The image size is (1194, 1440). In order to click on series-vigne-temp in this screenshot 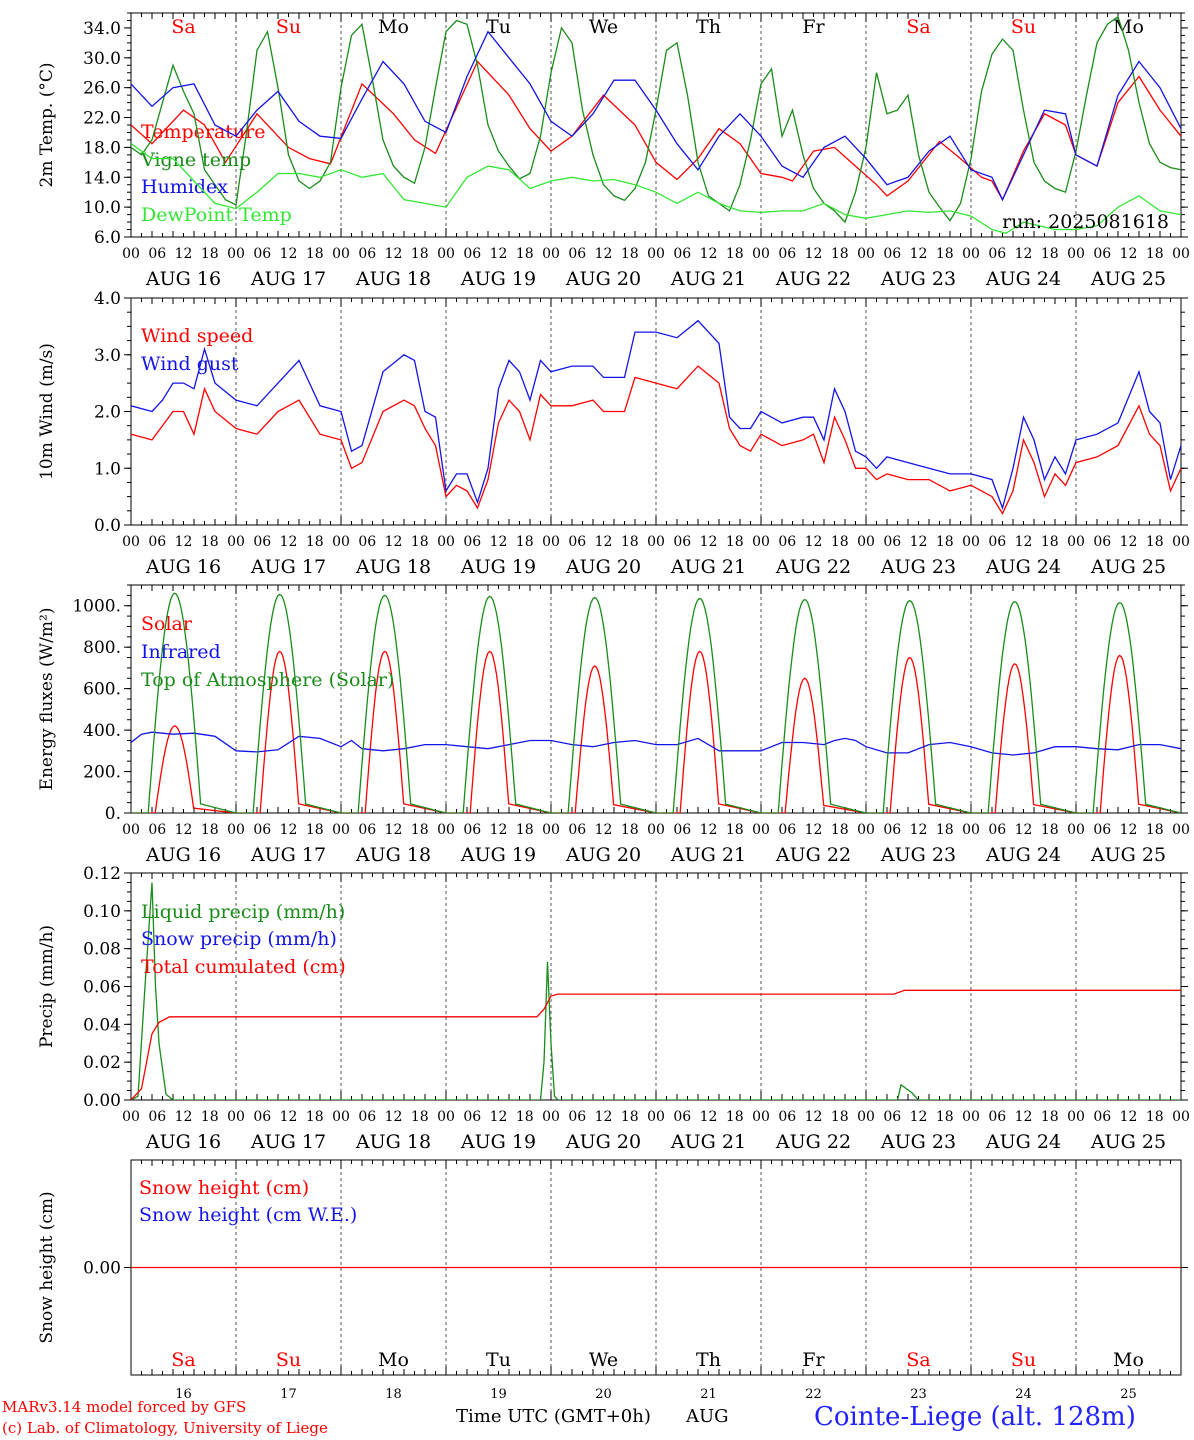, I will do `click(656, 119)`.